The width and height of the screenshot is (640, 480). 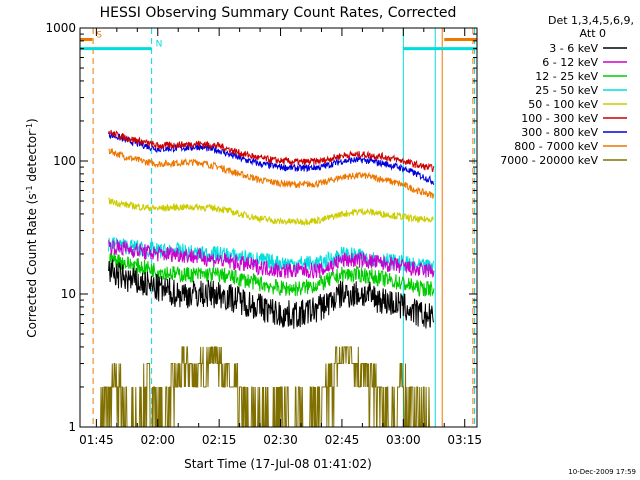 I want to click on legend-subtitle: Att 0, so click(x=593, y=33).